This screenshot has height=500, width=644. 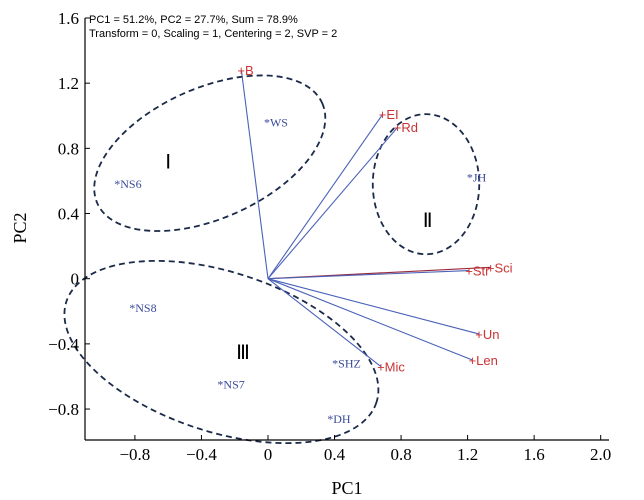 What do you see at coordinates (324, 323) in the screenshot?
I see `vector-mic` at bounding box center [324, 323].